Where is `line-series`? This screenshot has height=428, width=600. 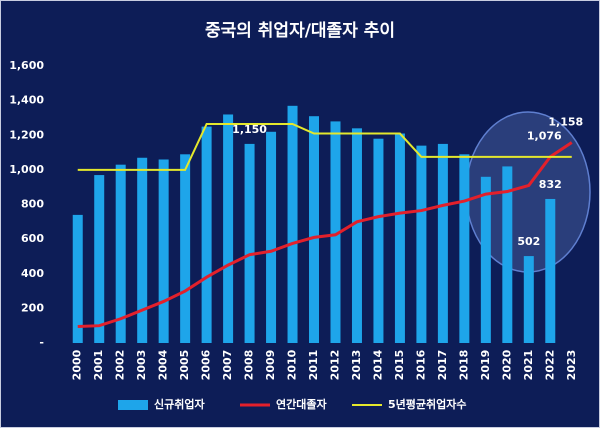
line-series is located at coordinates (324, 146).